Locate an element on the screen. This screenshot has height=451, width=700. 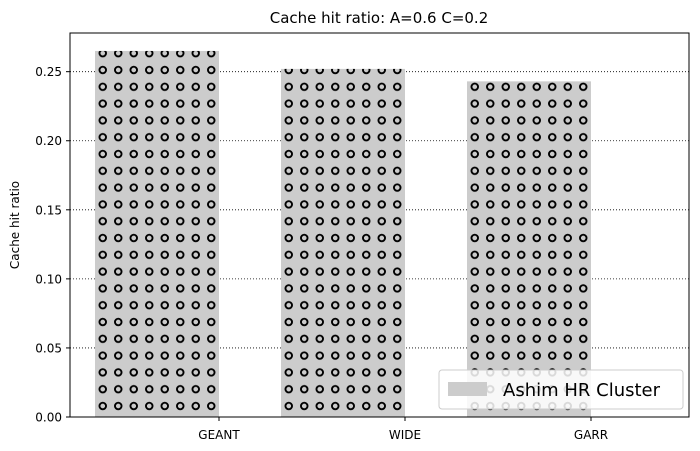
legend-swatch is located at coordinates (467, 389).